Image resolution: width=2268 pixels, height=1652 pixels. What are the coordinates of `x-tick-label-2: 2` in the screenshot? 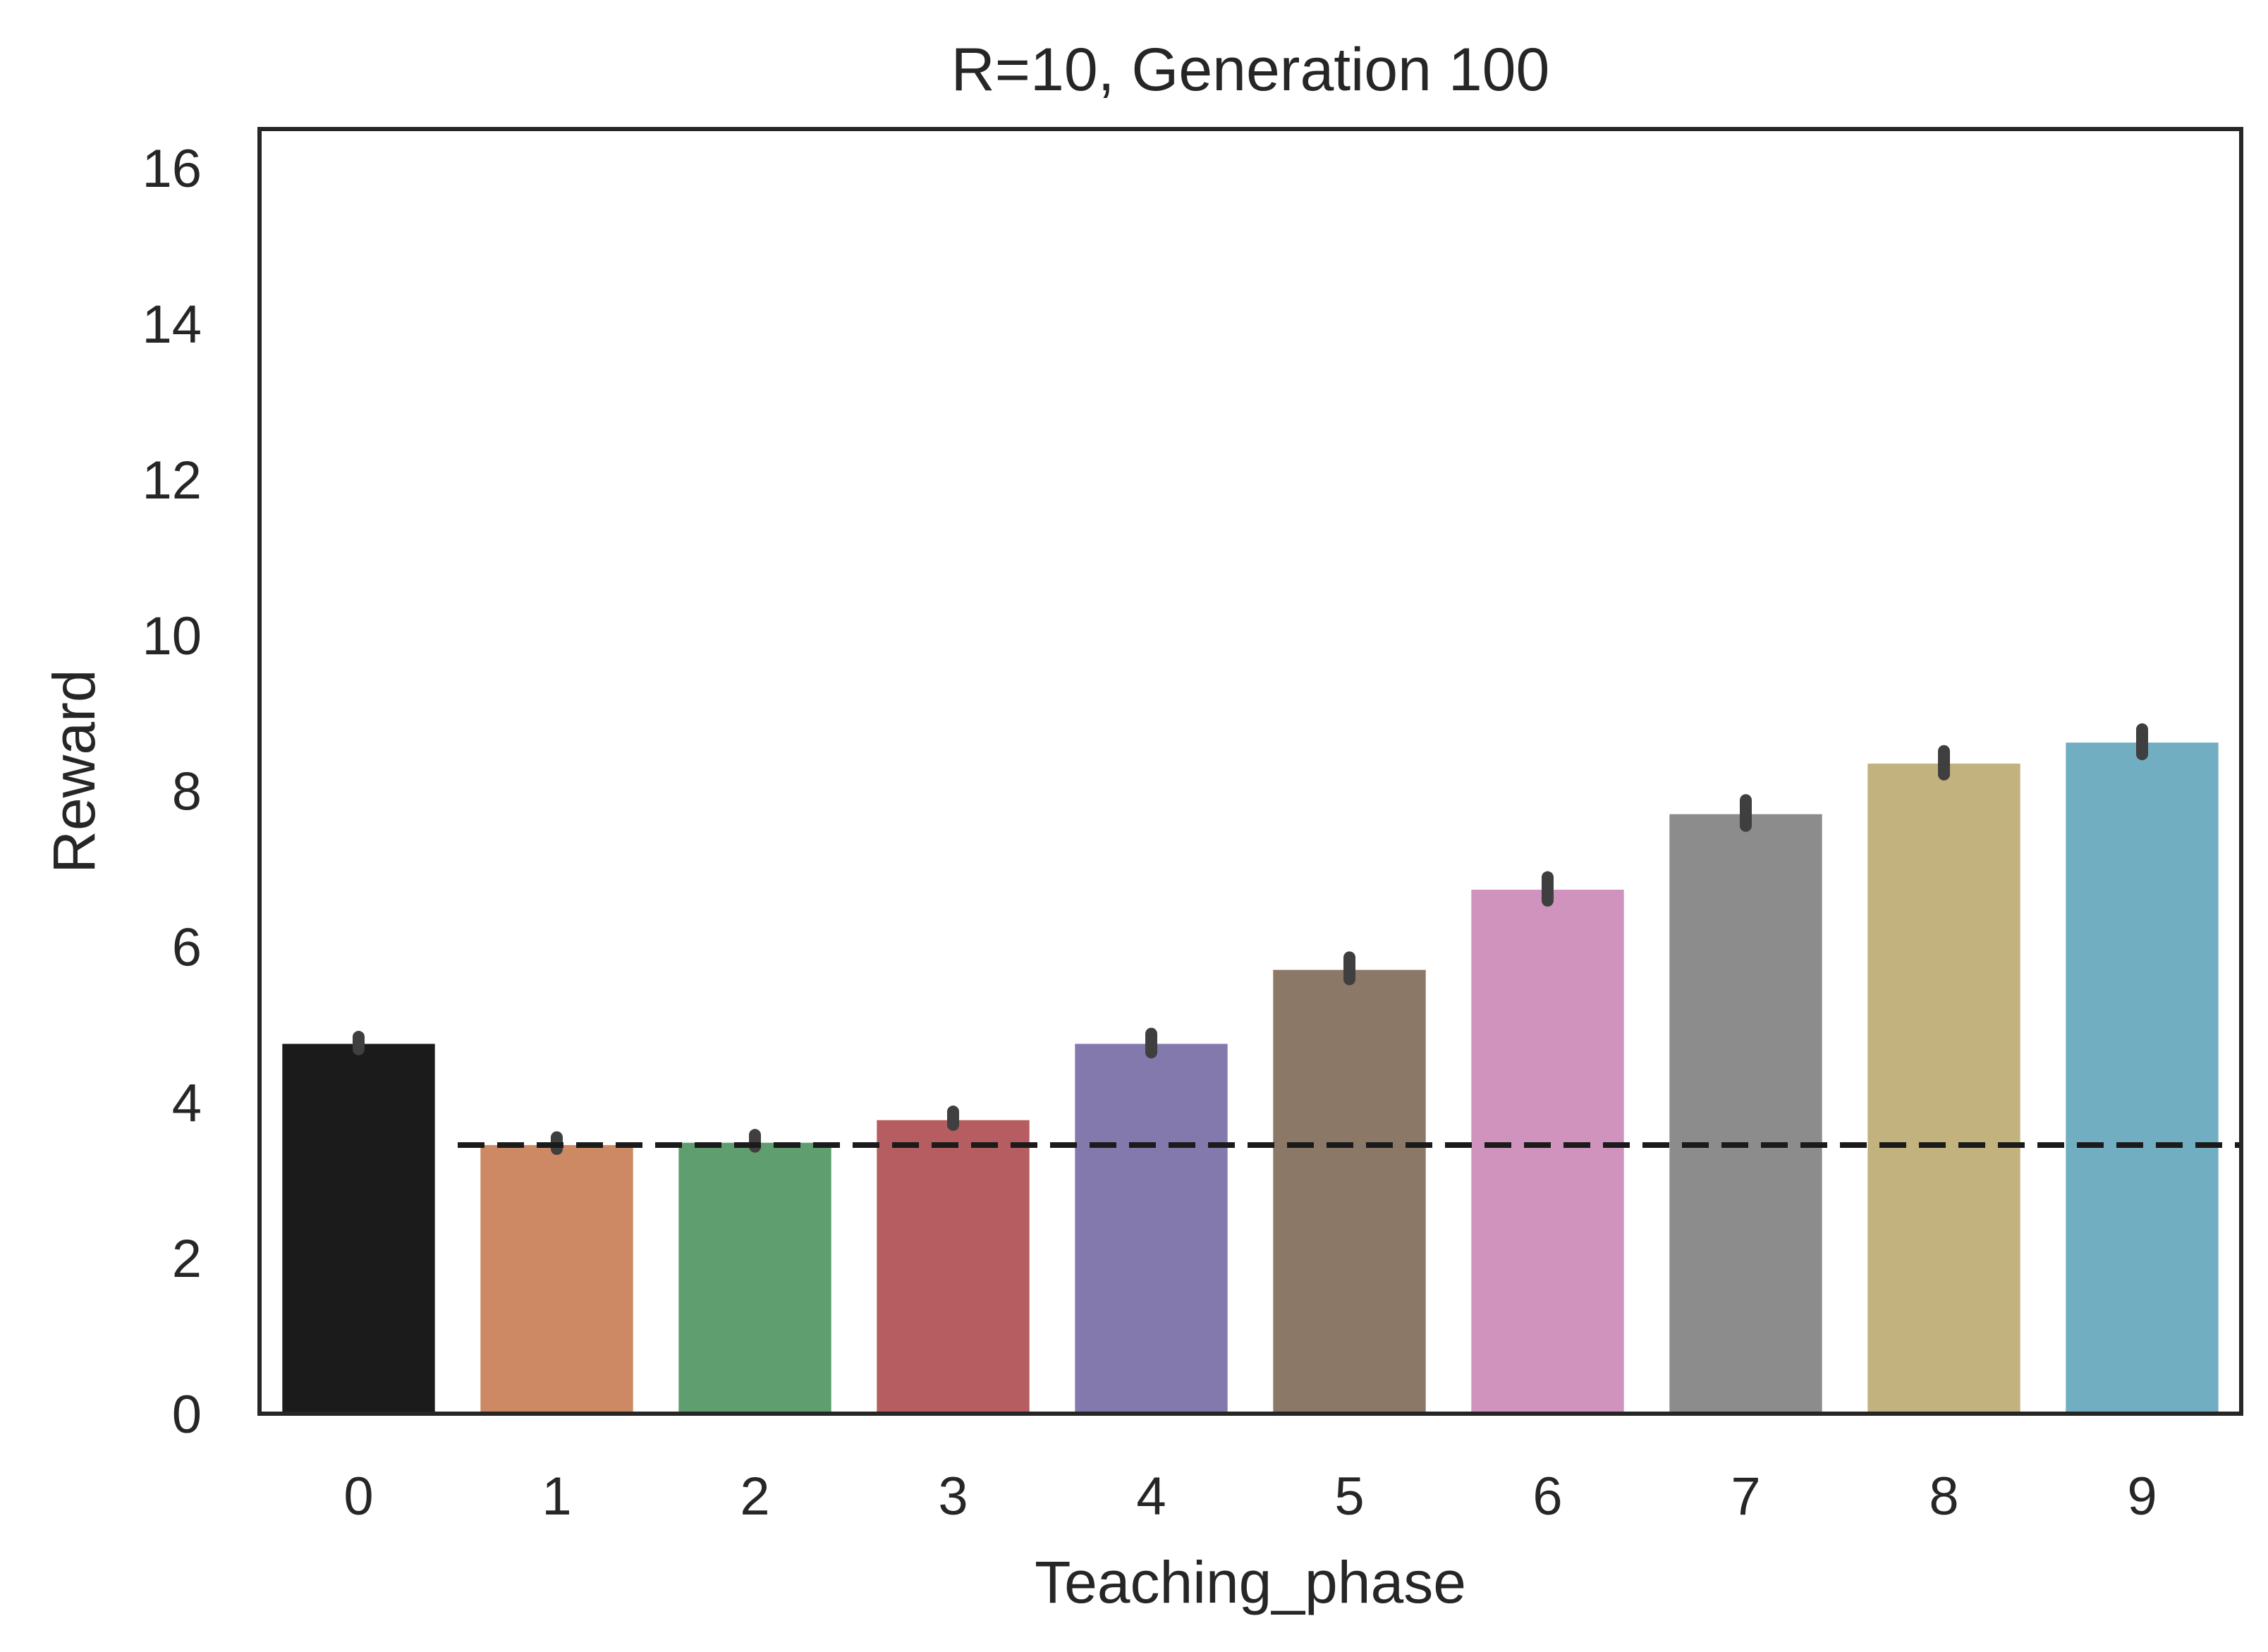 It's located at (754, 1497).